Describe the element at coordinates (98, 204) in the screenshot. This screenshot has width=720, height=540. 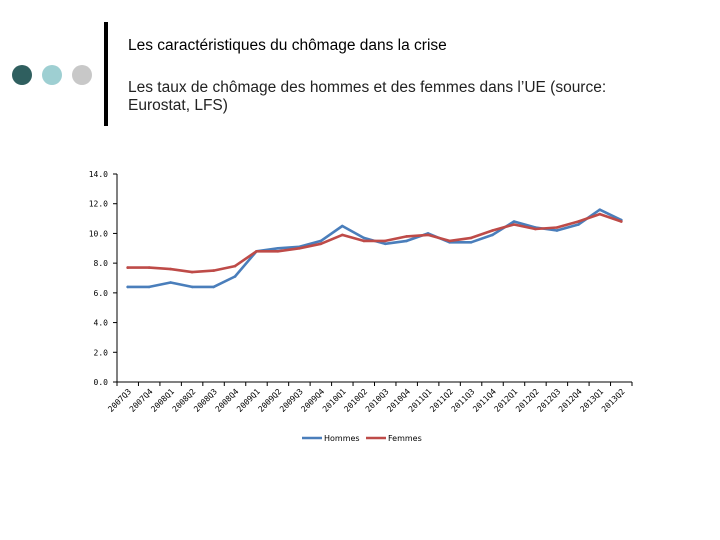
I see `y-tick-label: 12.0` at that location.